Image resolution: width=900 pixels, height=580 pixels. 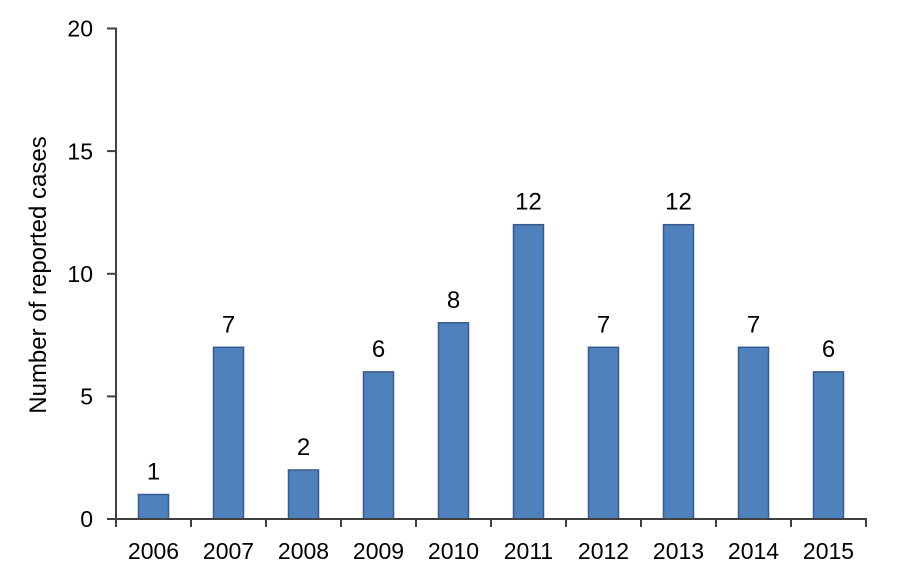 I want to click on svg-text: 15, so click(x=80, y=151).